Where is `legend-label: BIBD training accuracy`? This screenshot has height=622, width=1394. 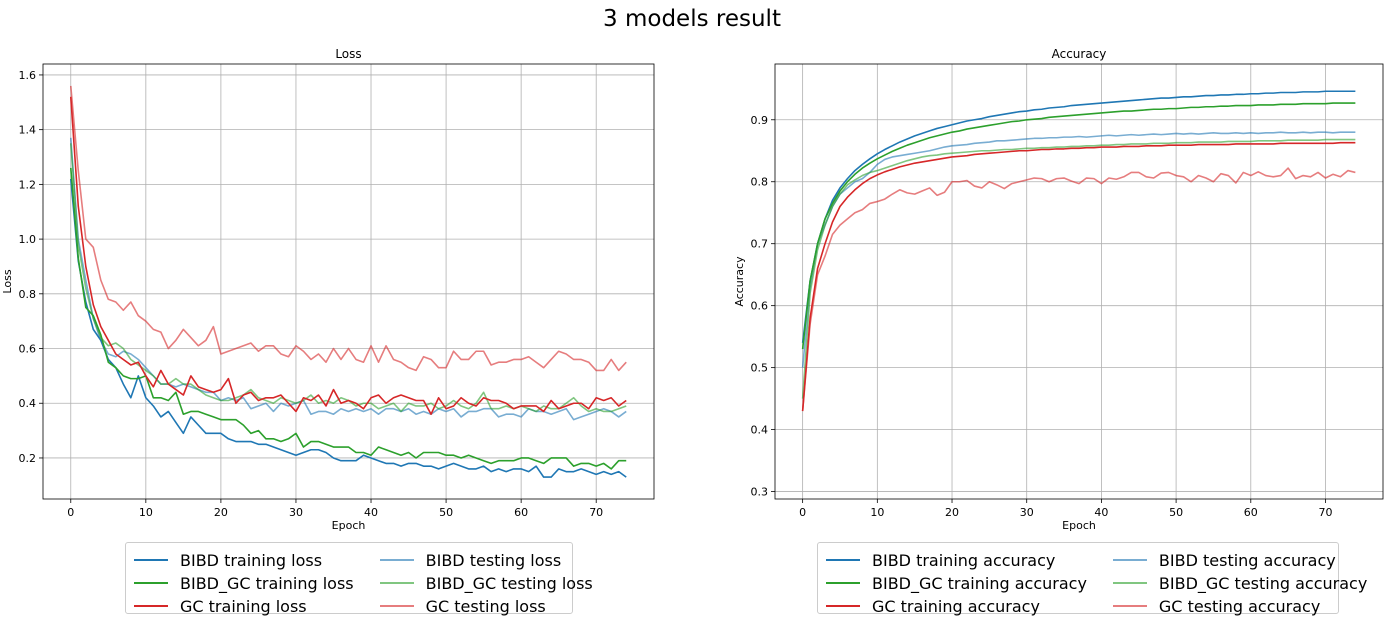 legend-label: BIBD training accuracy is located at coordinates (964, 560).